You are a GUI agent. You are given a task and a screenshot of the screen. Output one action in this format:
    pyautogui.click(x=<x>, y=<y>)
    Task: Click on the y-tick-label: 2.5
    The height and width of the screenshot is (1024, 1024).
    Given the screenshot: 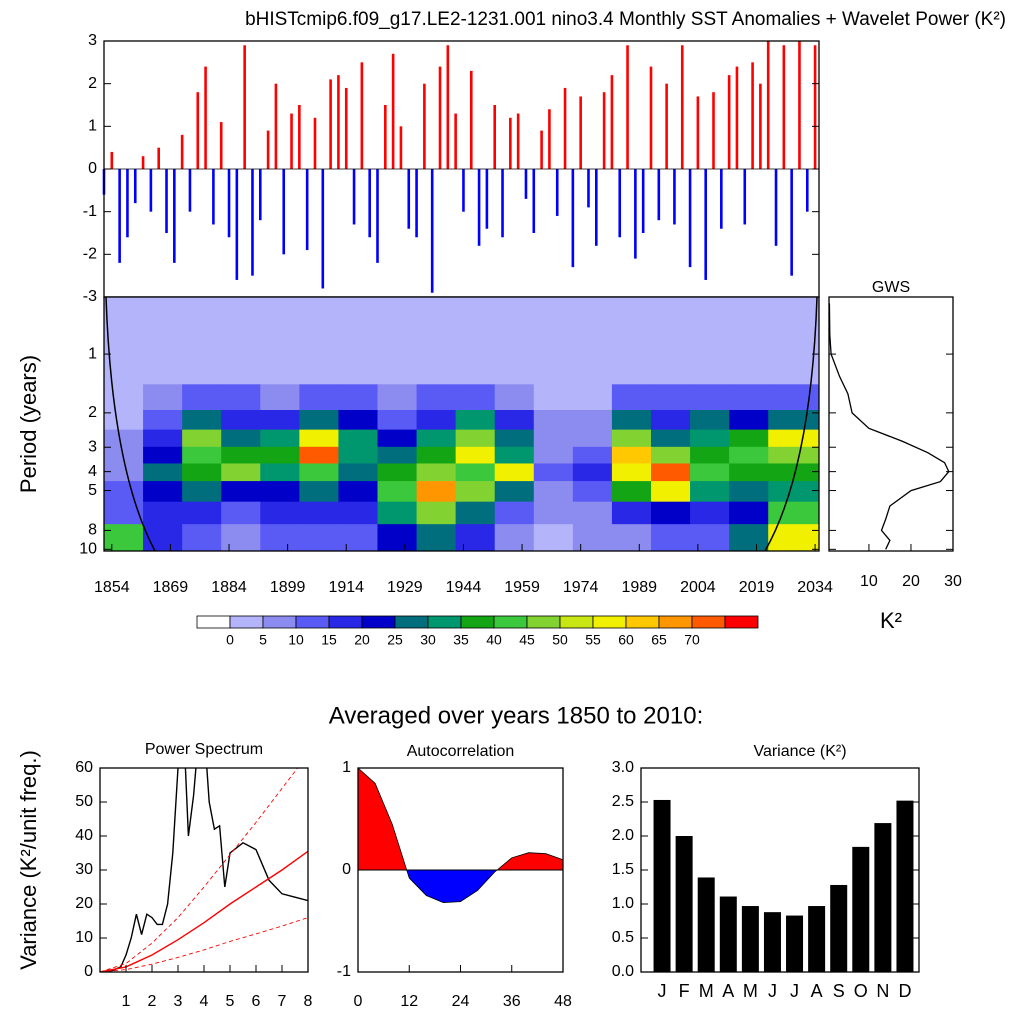 What is the action you would take?
    pyautogui.click(x=623, y=801)
    